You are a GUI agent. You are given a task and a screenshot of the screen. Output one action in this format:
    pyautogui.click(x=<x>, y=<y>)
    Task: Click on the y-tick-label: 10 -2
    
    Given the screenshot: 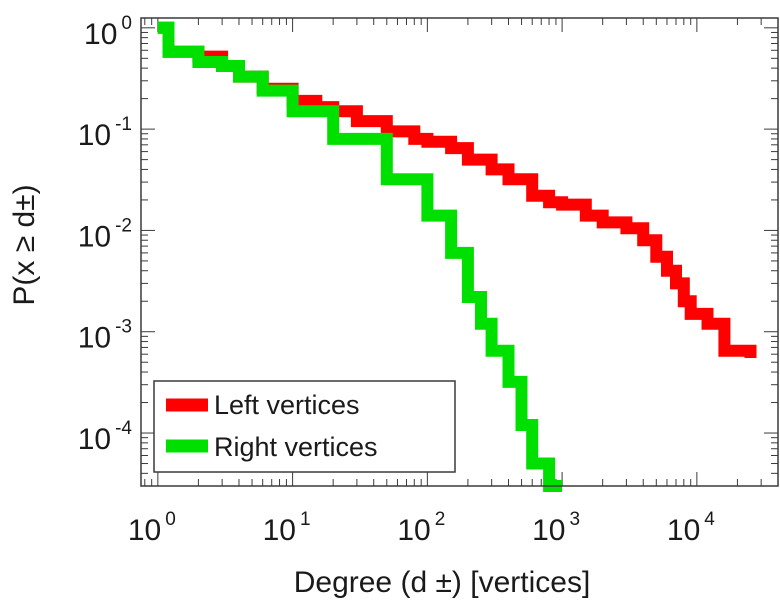 What is the action you would take?
    pyautogui.click(x=105, y=234)
    